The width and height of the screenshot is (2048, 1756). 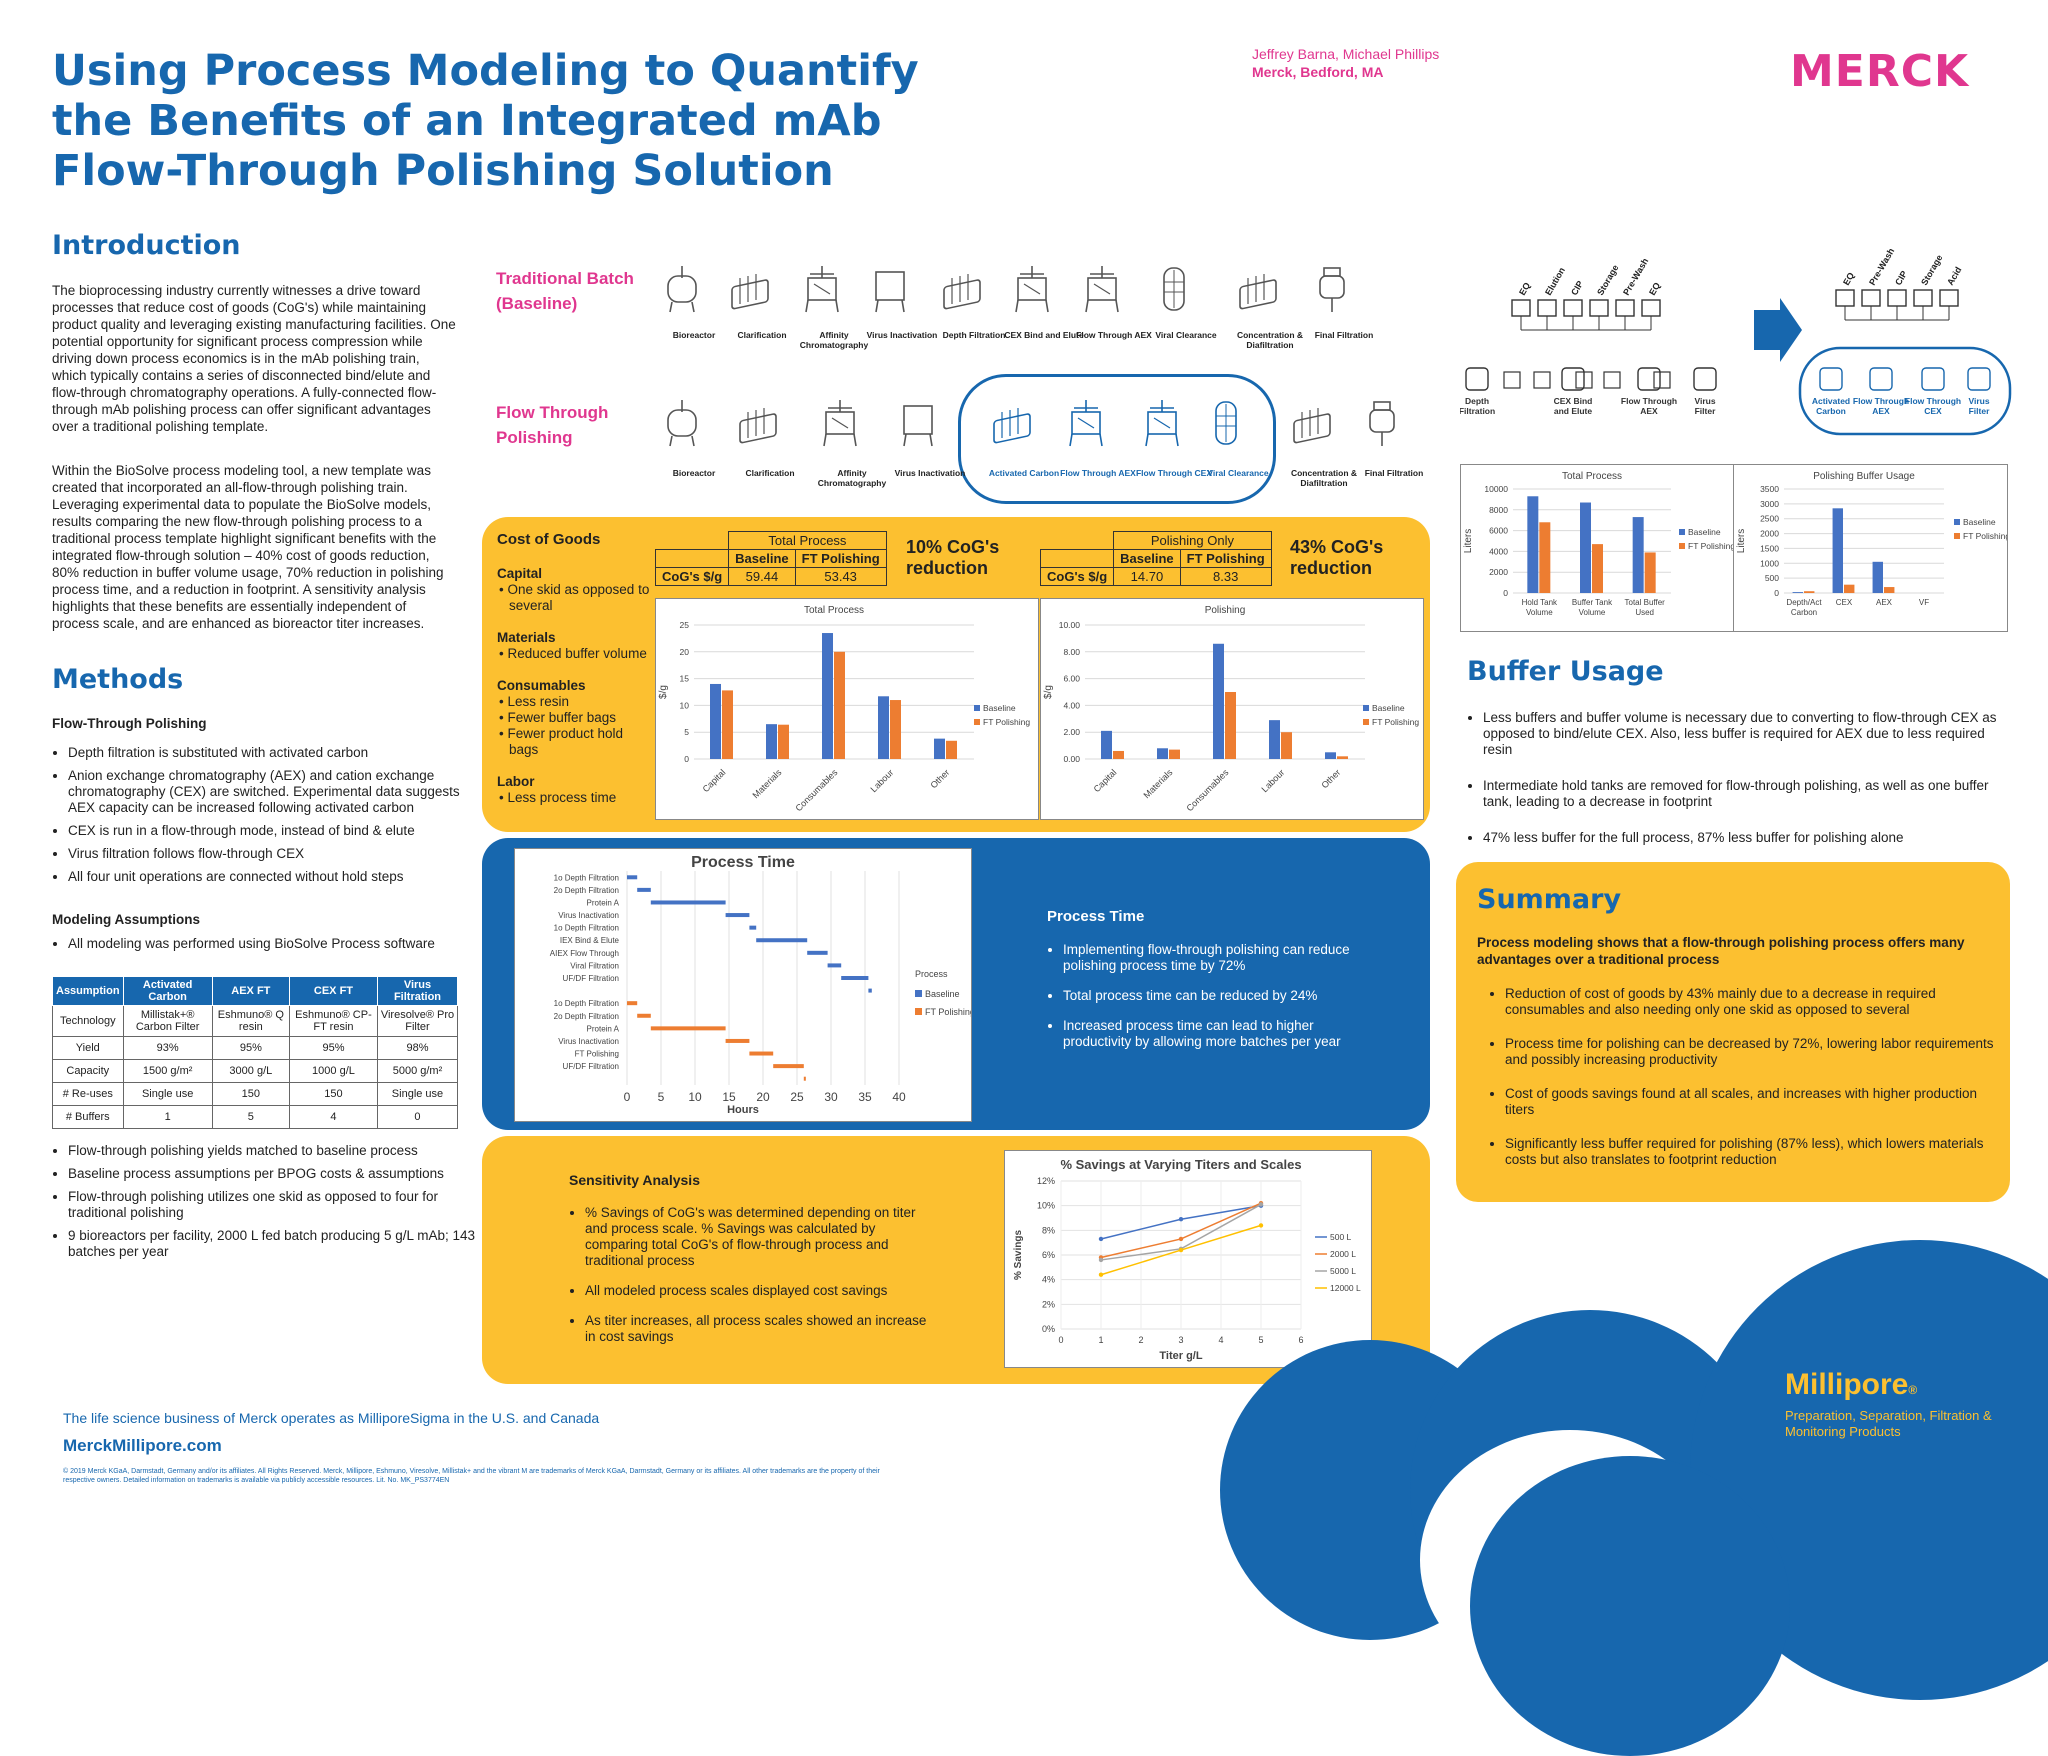 I want to click on process-unit-label: Filtration, so click(x=1477, y=411).